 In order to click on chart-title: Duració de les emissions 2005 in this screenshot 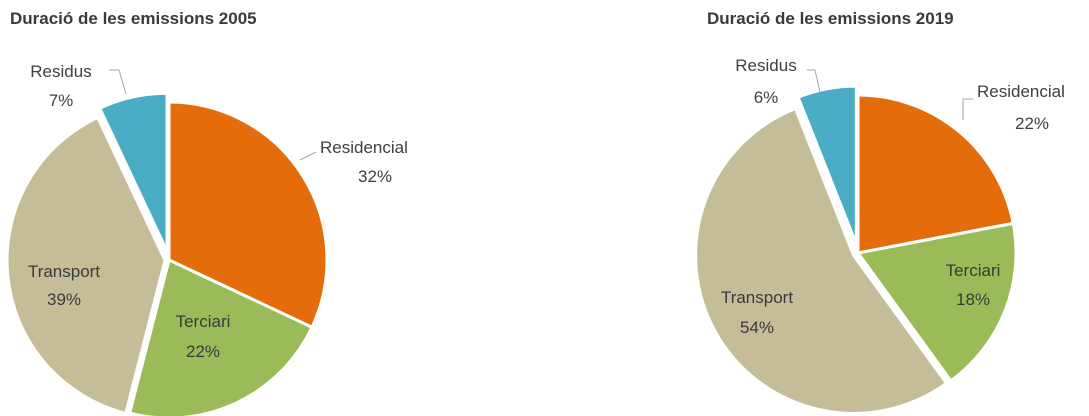, I will do `click(133, 18)`.